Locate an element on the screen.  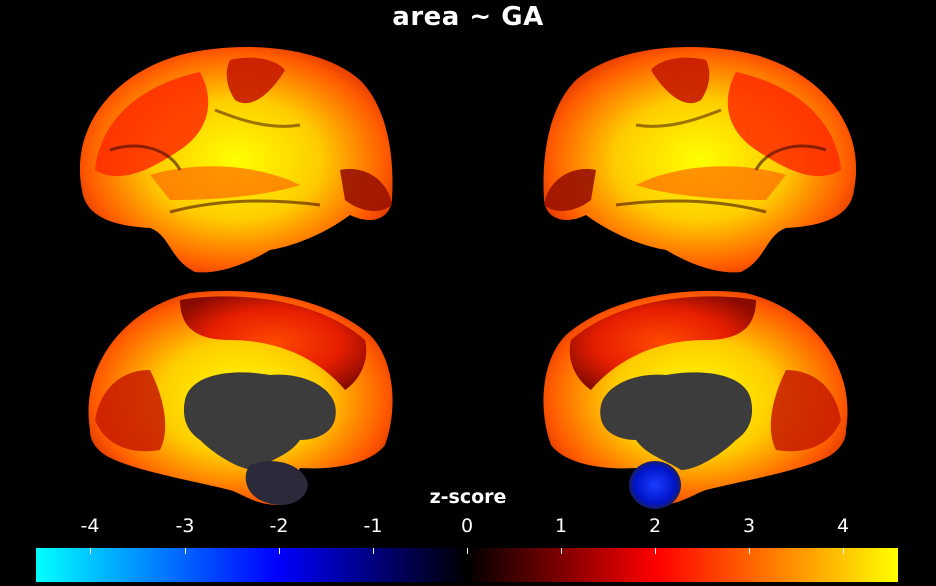
brain-lateral-left is located at coordinates (236, 160).